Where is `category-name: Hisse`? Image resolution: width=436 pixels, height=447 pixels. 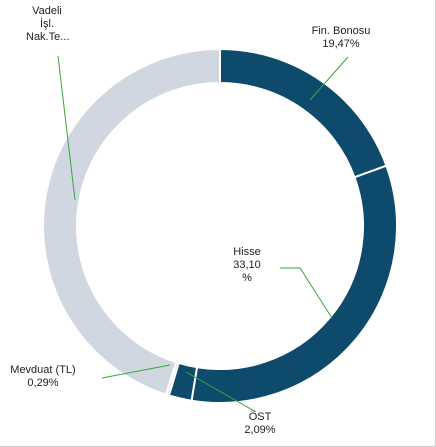
category-name: Hisse is located at coordinates (247, 252).